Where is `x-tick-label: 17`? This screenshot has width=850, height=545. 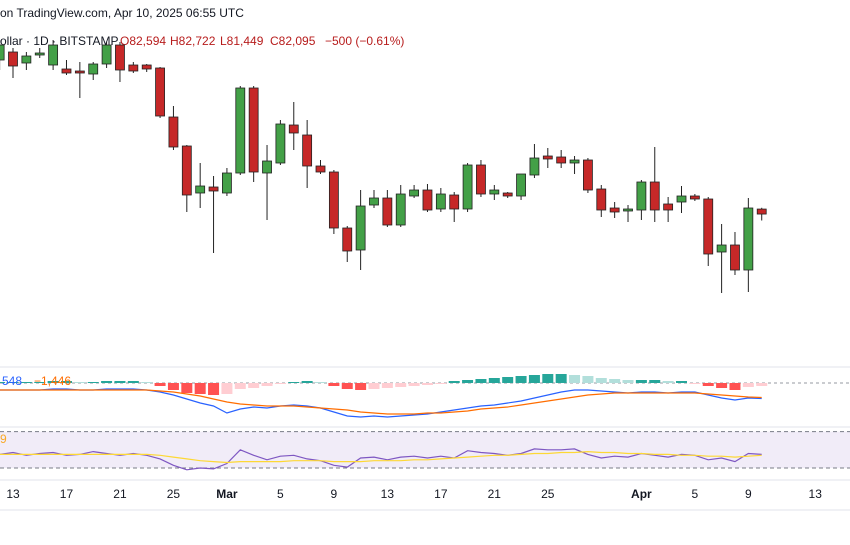 x-tick-label: 17 is located at coordinates (67, 494).